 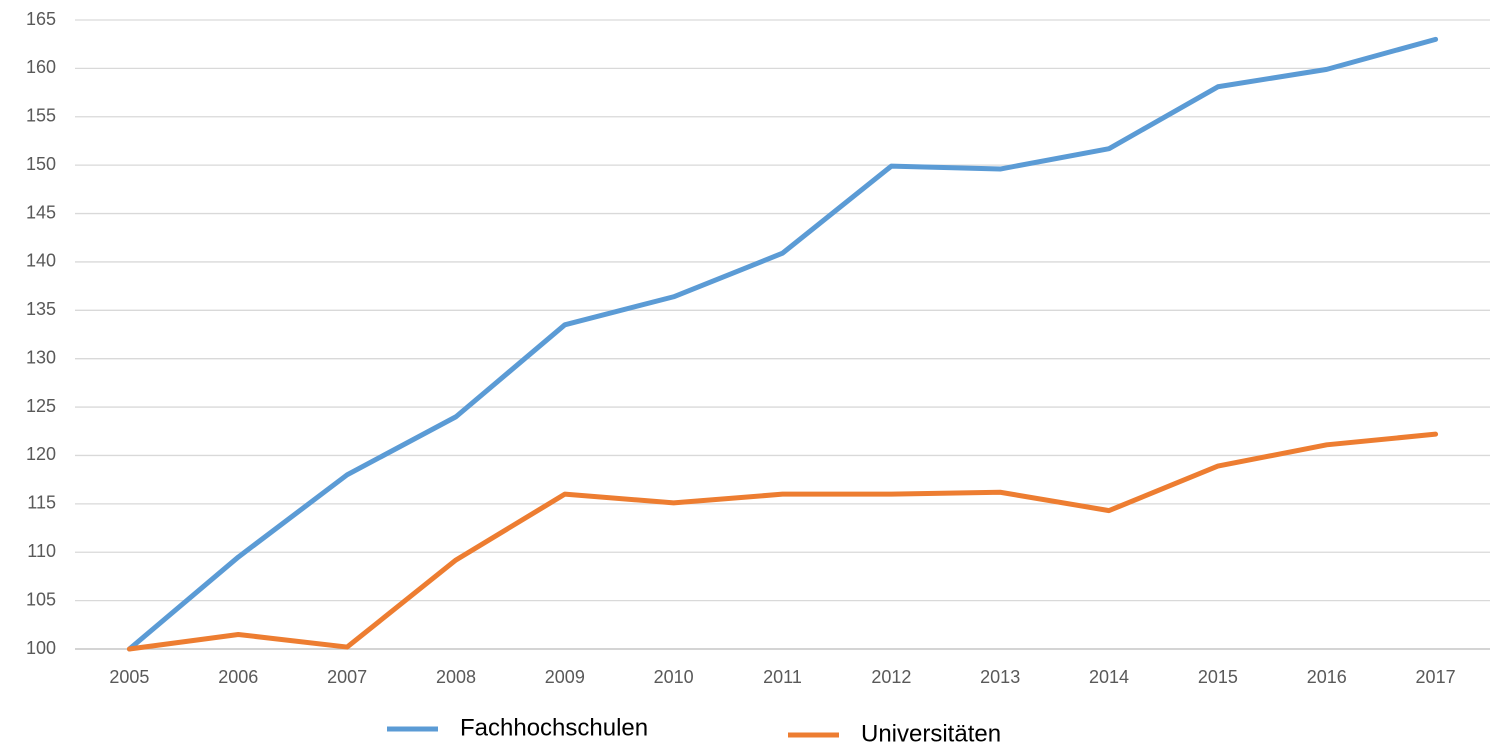 What do you see at coordinates (1327, 677) in the screenshot?
I see `x-tick-label: 2016` at bounding box center [1327, 677].